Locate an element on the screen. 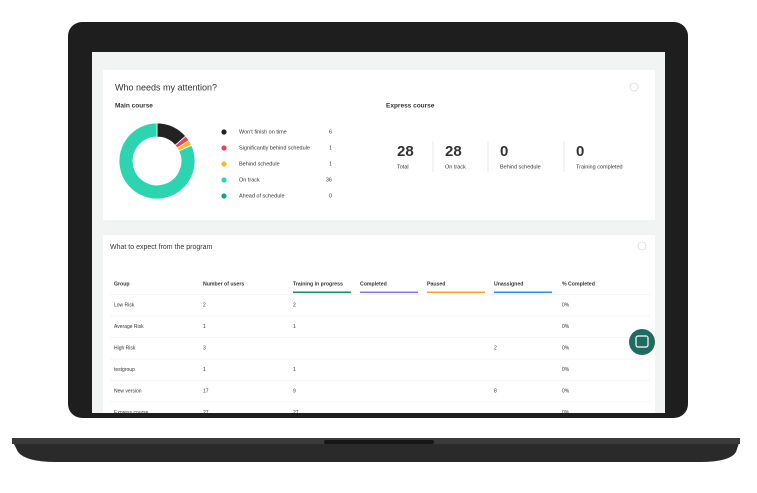 Image resolution: width=757 pixels, height=493 pixels. stat-label: On track is located at coordinates (455, 167).